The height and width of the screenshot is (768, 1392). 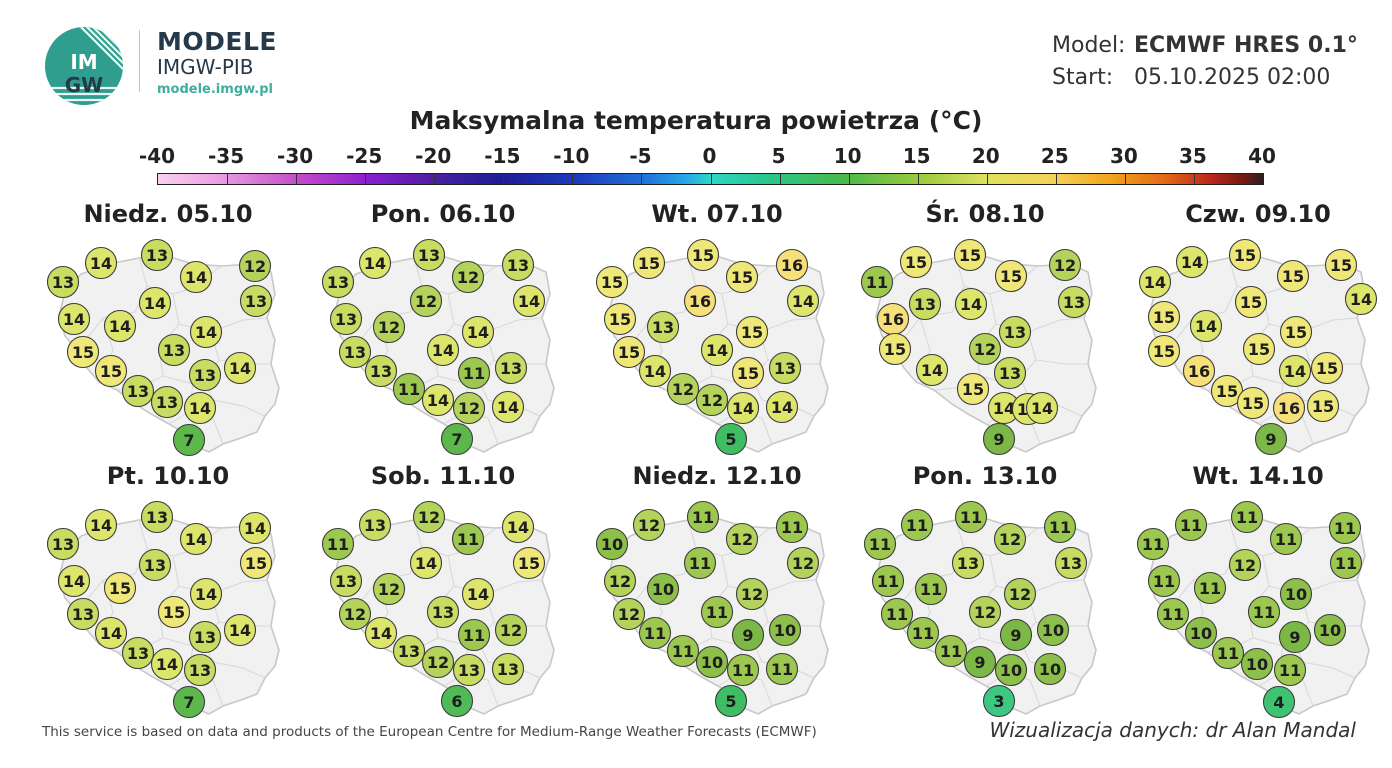 What do you see at coordinates (999, 439) in the screenshot?
I see `temperature-marker: 9` at bounding box center [999, 439].